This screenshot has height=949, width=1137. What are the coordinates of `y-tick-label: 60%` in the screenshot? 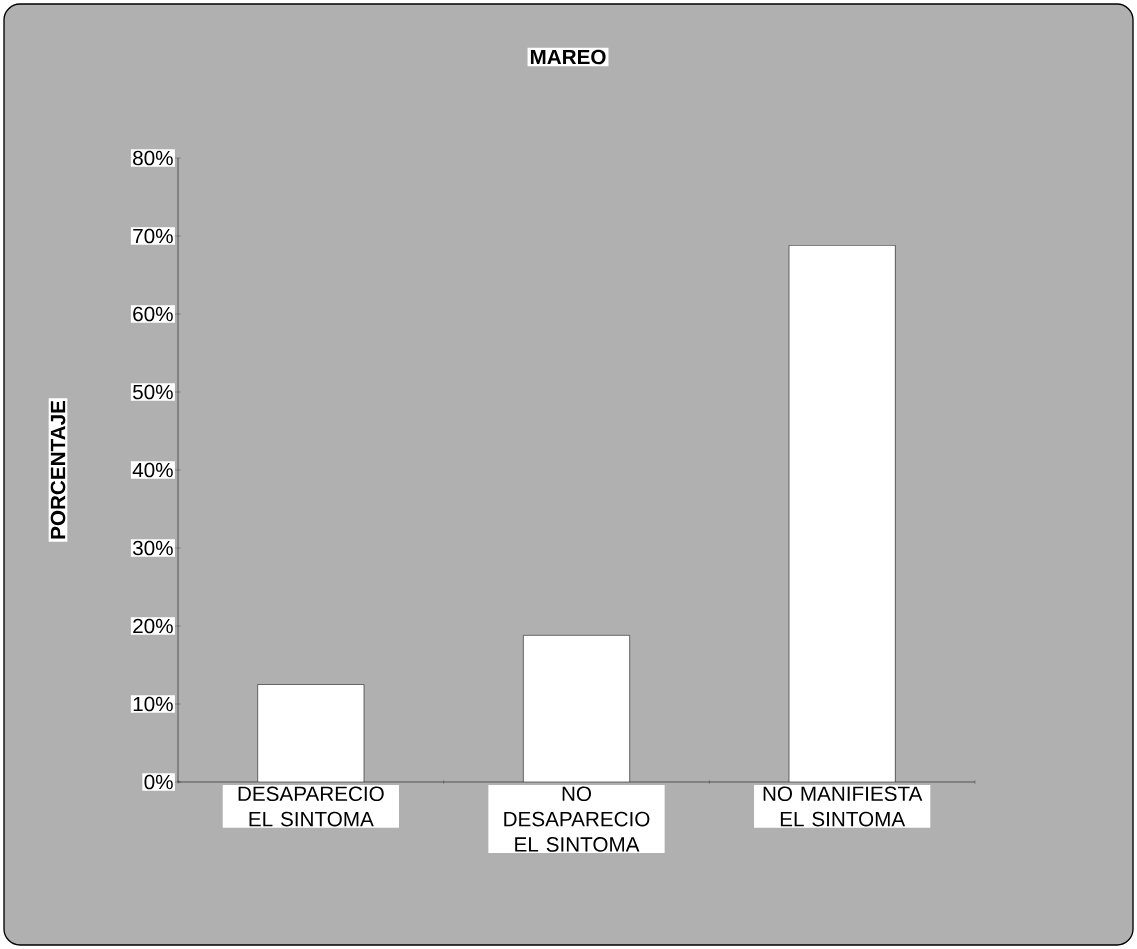 It's located at (153, 314).